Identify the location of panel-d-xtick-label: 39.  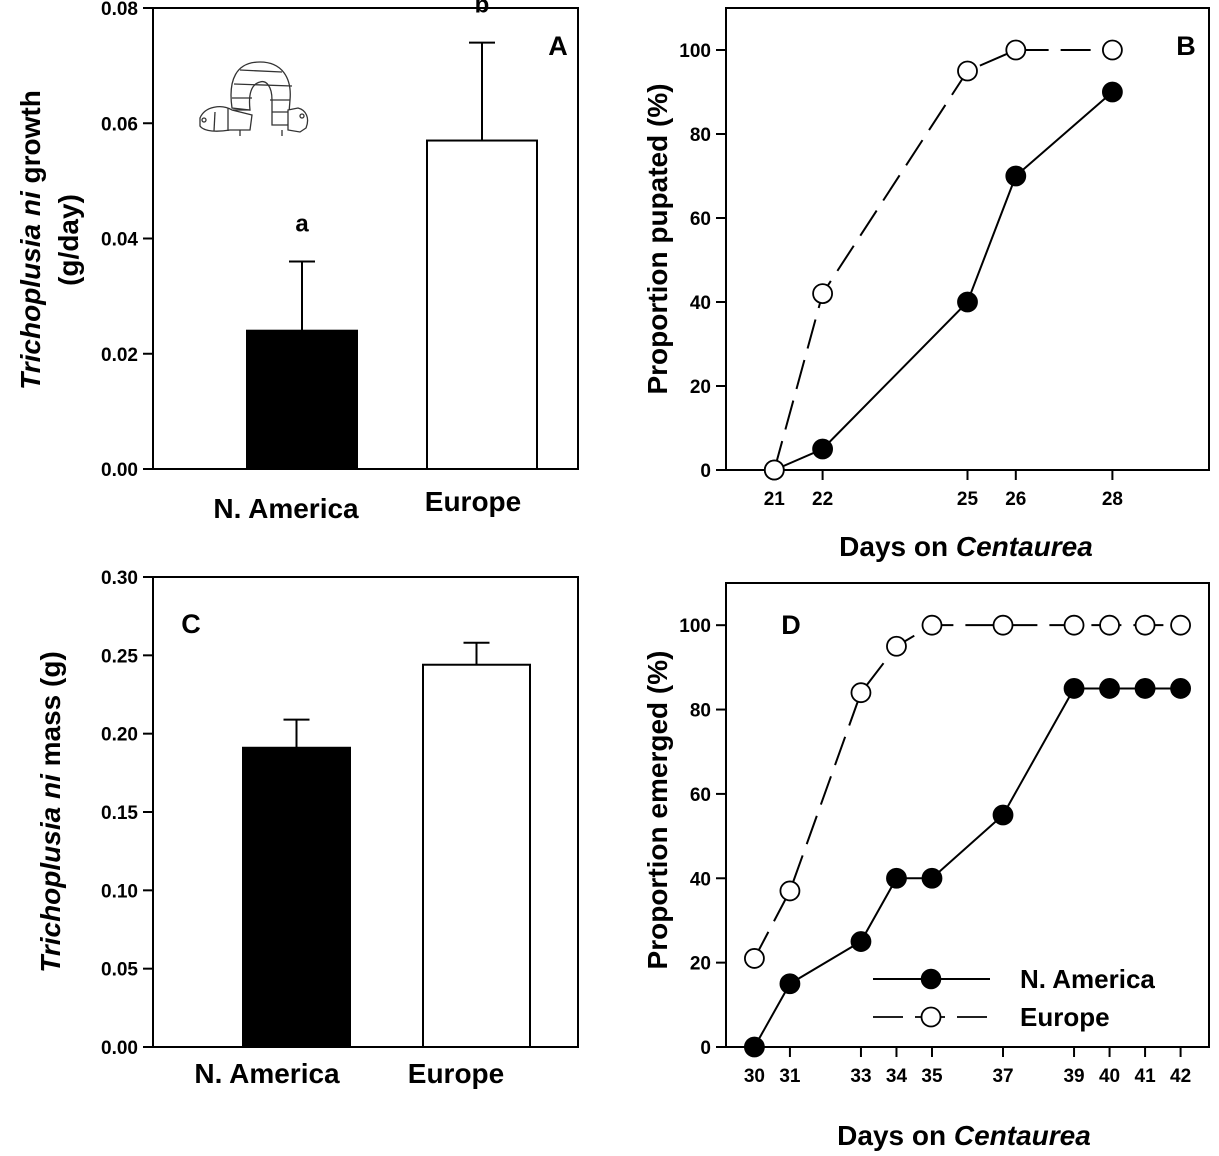
(1073, 1076).